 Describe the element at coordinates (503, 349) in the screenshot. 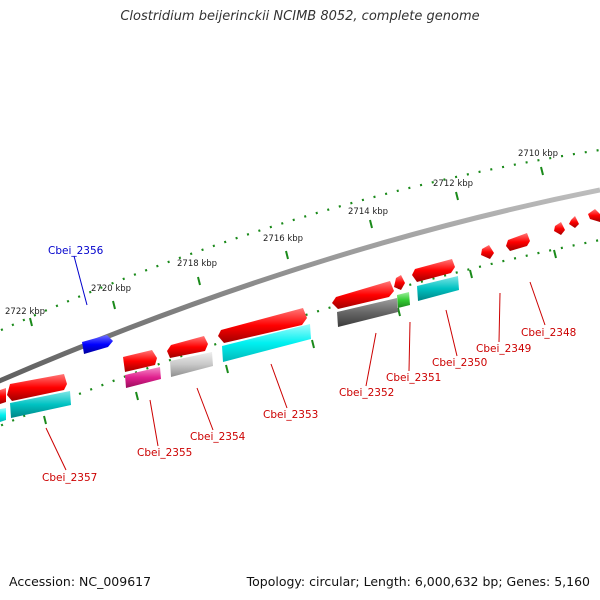

I see `gene-label-cbei-2349: Cbei_2349` at that location.